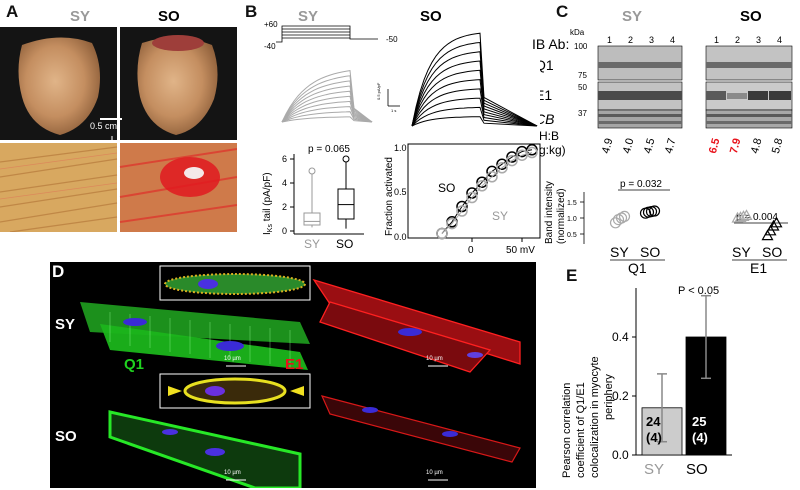 The height and width of the screenshot is (490, 800). I want to click on trace-scale-y: 0.5 pA/pF, so click(378, 91).